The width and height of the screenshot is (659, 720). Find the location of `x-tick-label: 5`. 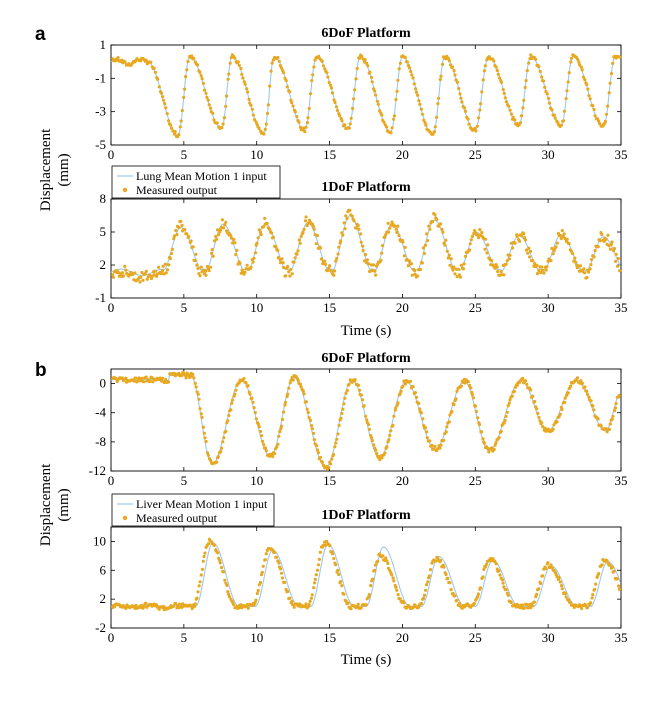

x-tick-label: 5 is located at coordinates (184, 154).